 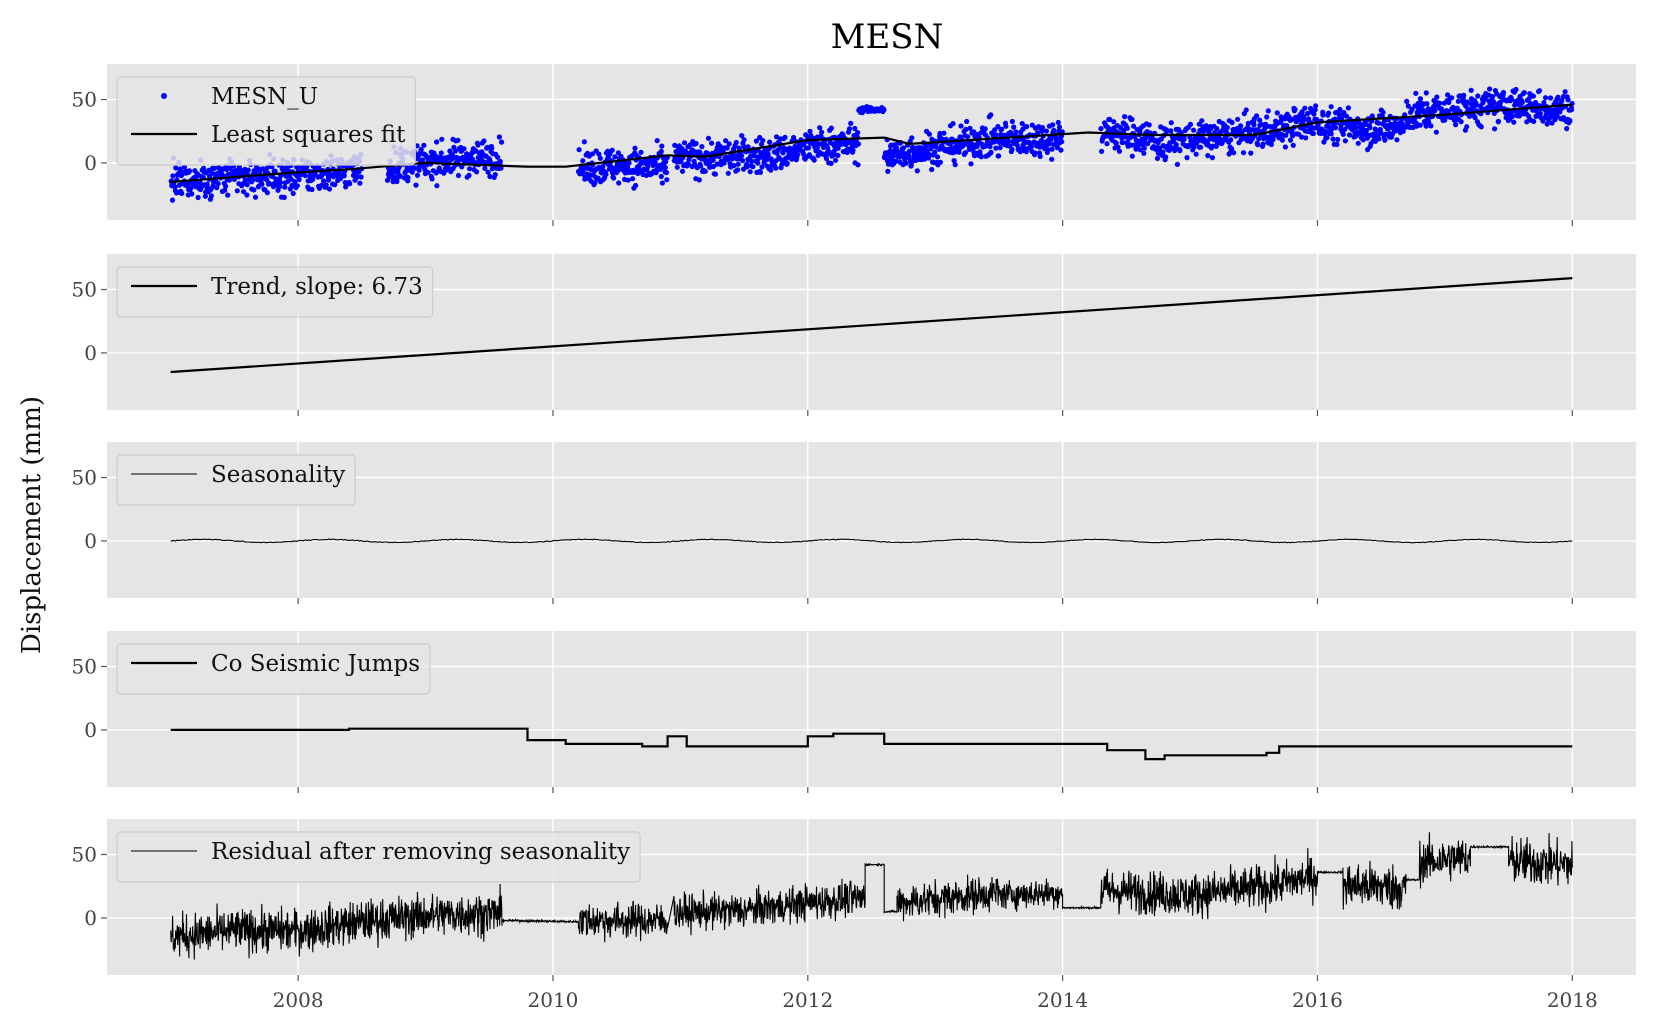 I want to click on series-mesn-u-points, so click(x=871, y=144).